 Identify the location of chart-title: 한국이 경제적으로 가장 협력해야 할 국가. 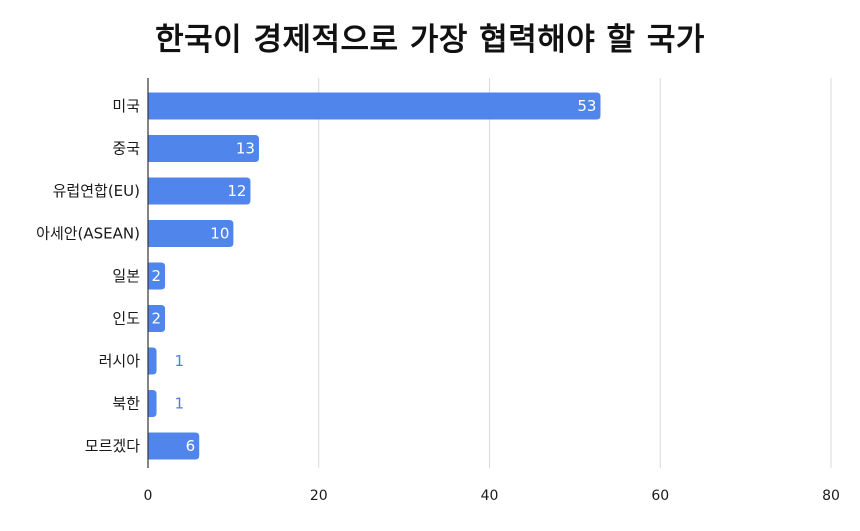
(430, 40).